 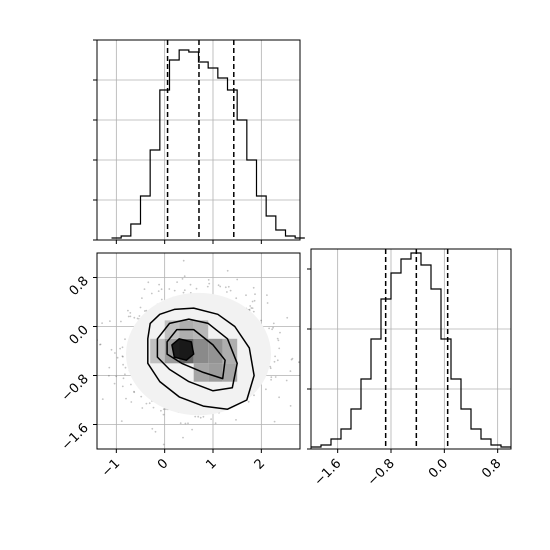 What do you see at coordinates (111, 468) in the screenshot?
I see `x-tick-label: −1` at bounding box center [111, 468].